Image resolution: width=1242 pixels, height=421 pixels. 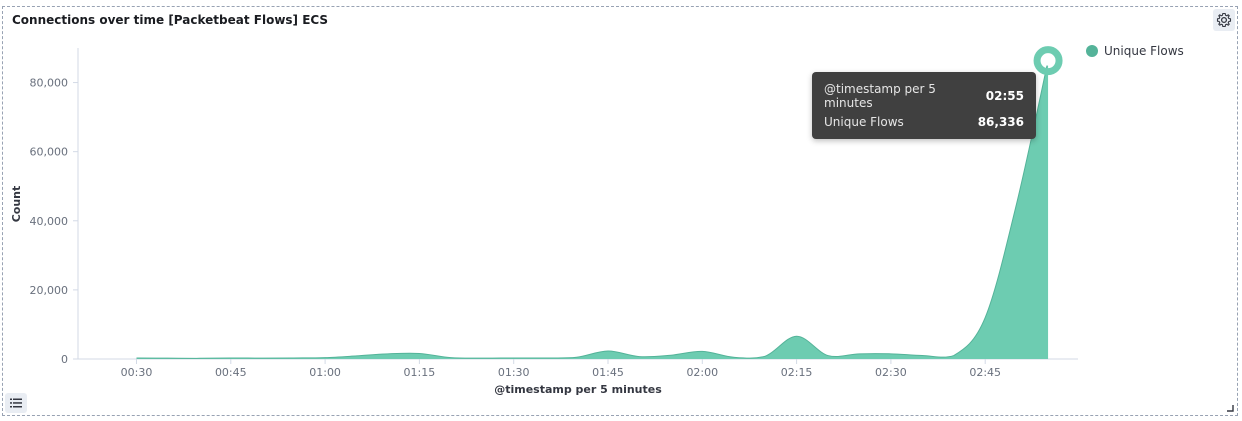 What do you see at coordinates (231, 372) in the screenshot?
I see `x-tick-label: 00:45` at bounding box center [231, 372].